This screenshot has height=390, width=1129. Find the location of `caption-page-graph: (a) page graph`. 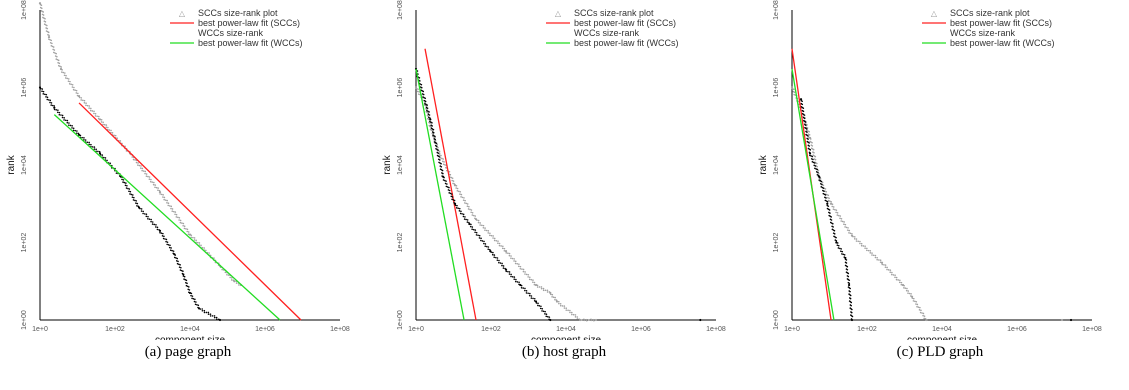

caption-page-graph: (a) page graph is located at coordinates (188, 352).